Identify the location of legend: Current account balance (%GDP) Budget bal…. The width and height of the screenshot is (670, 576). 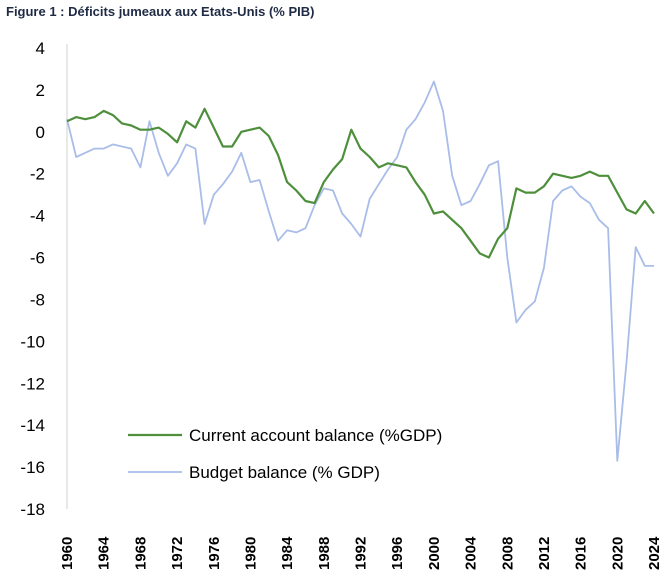
(285, 454).